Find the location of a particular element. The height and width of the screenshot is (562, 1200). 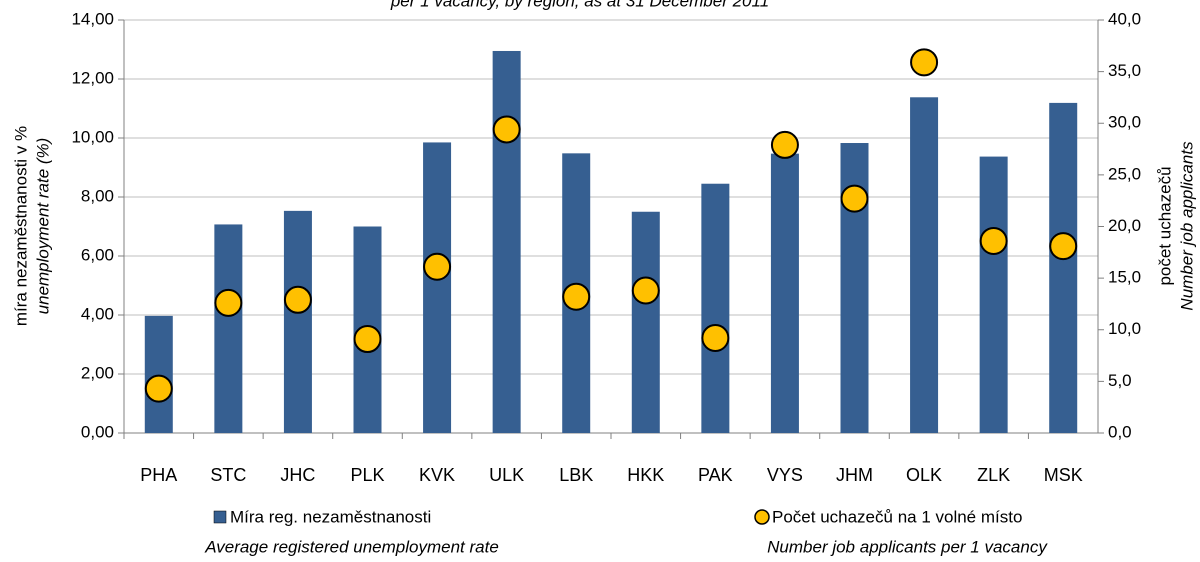

x-tick-label: HKK is located at coordinates (645, 475).